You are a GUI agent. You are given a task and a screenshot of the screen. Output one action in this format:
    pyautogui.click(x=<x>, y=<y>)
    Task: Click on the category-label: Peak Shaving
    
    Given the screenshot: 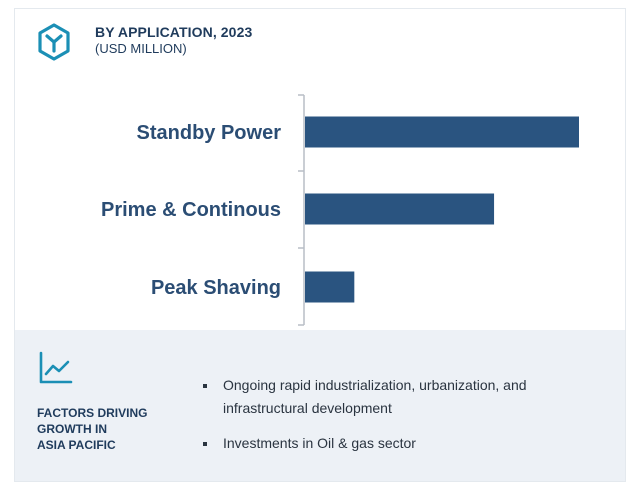 What is the action you would take?
    pyautogui.click(x=216, y=288)
    